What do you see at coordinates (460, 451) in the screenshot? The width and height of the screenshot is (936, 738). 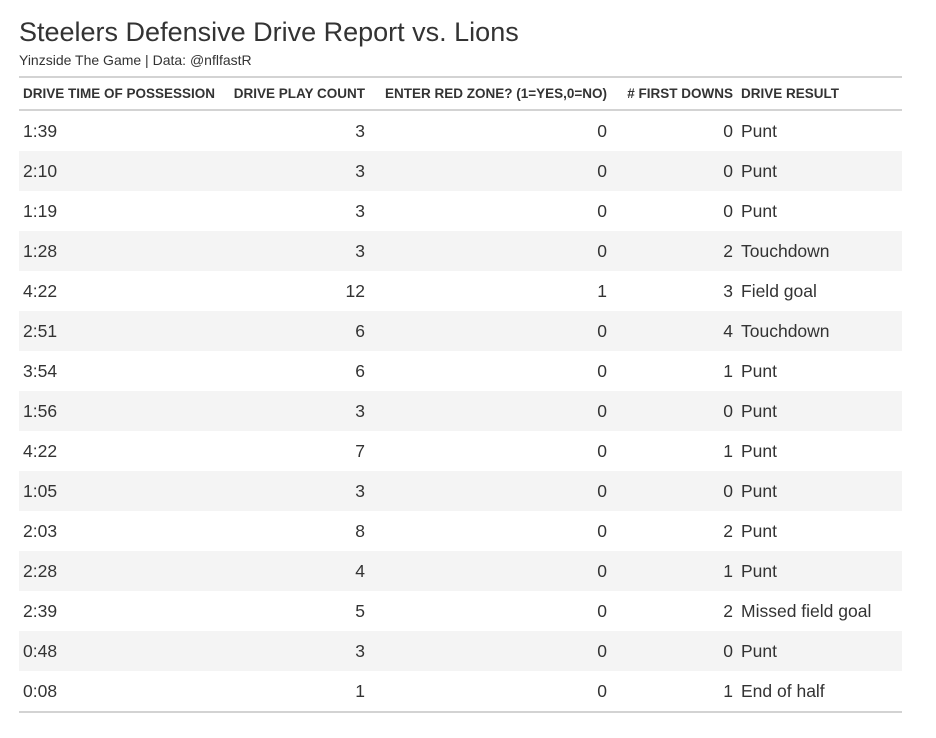 I see `table-row: 4:22 7 0 1 Punt` at bounding box center [460, 451].